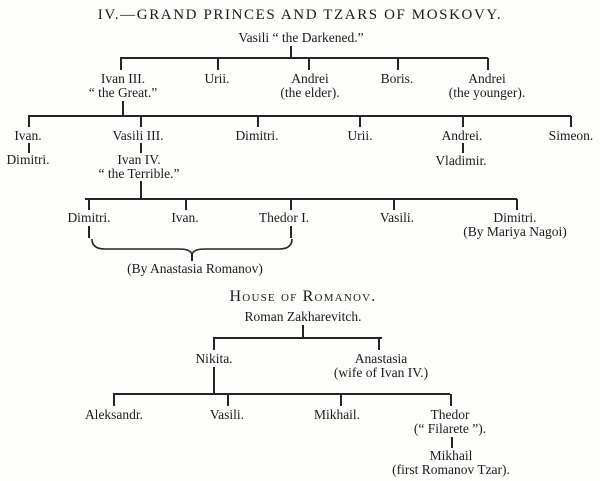 The height and width of the screenshot is (481, 600). What do you see at coordinates (450, 414) in the screenshot?
I see `person-name: Thedor` at bounding box center [450, 414].